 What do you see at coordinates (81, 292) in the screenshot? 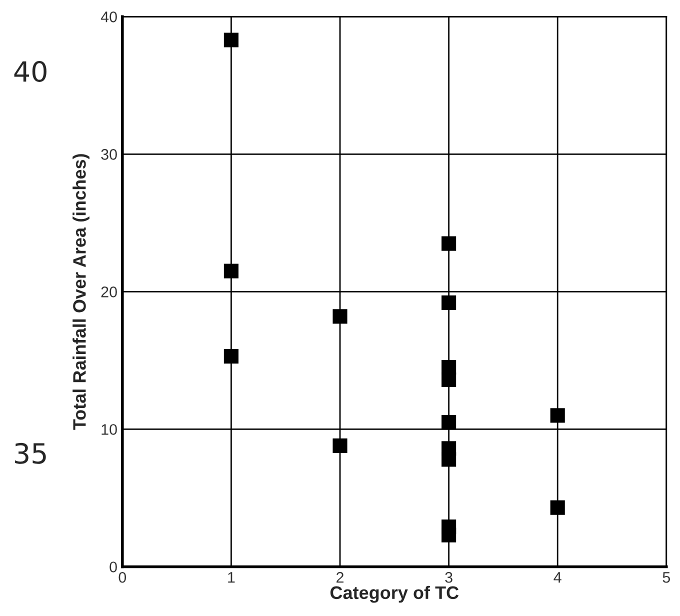
I see `y-axis-title: Total Rainfall Over Area (inches)` at bounding box center [81, 292].